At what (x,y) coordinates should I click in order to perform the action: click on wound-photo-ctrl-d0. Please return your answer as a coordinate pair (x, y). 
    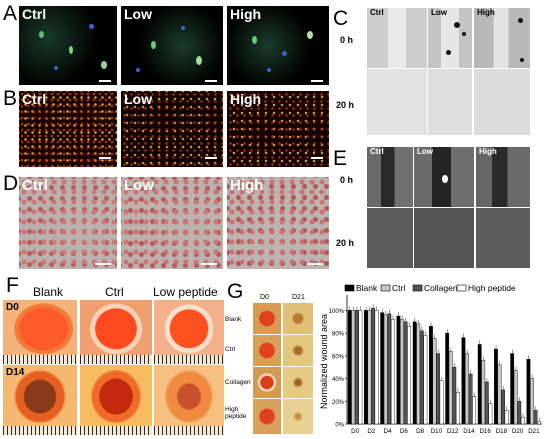
    Looking at the image, I should click on (116, 332).